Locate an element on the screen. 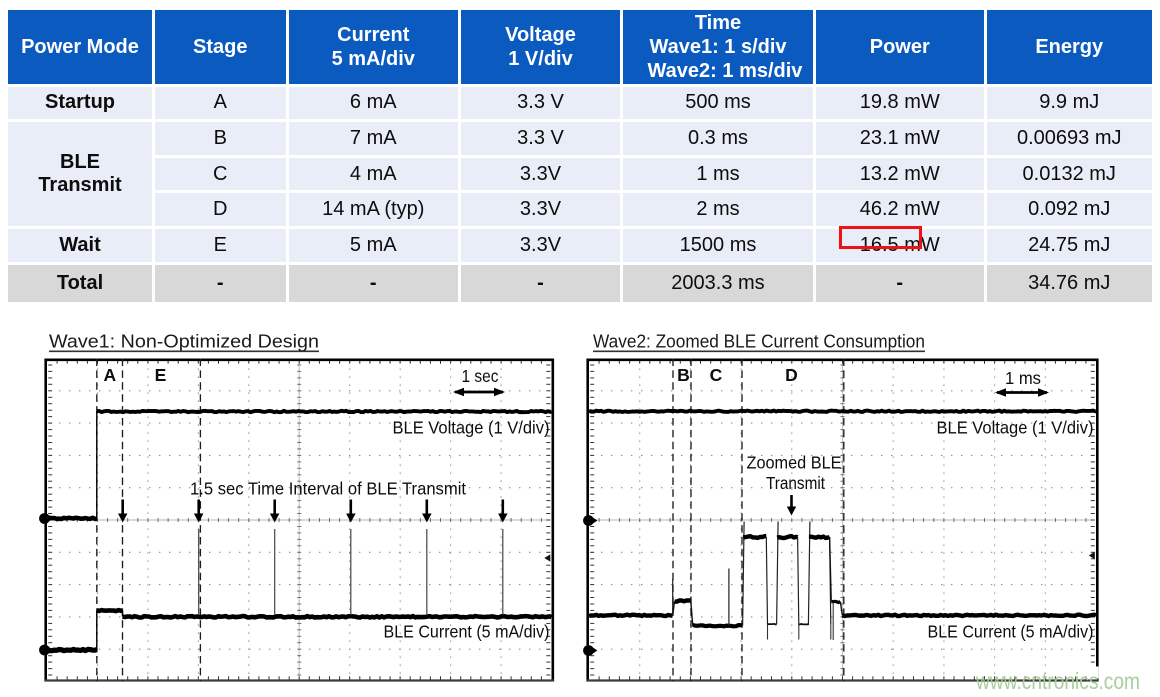 The height and width of the screenshot is (697, 1160). svg-text:1.5 sec Time Interval of BLE T: 1.5 sec Time Interval of BLE Transmit is located at coordinates (328, 489).